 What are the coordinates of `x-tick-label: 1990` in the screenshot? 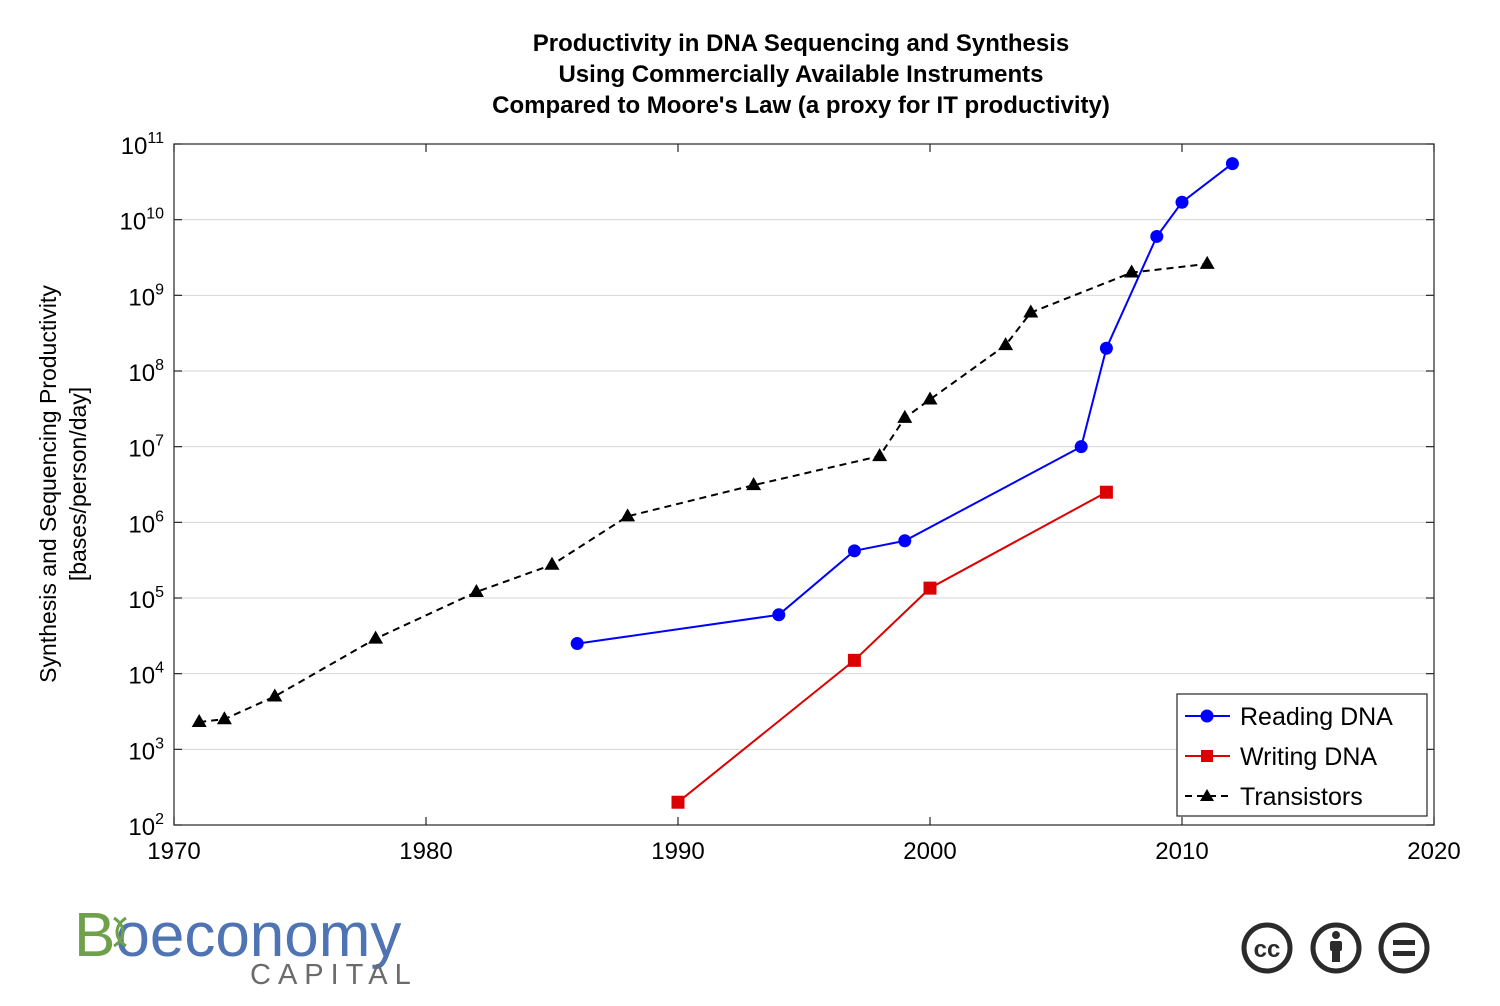 It's located at (677, 851).